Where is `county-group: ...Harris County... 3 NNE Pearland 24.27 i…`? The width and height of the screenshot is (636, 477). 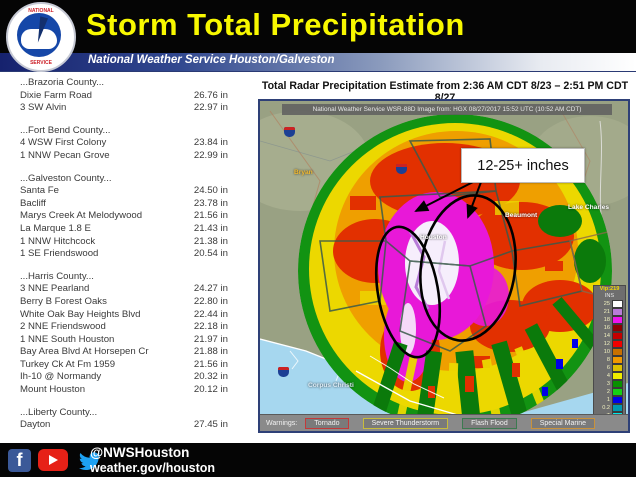
county-group: ...Harris County... 3 NNE Pearland 24.27 i… is located at coordinates (139, 334).